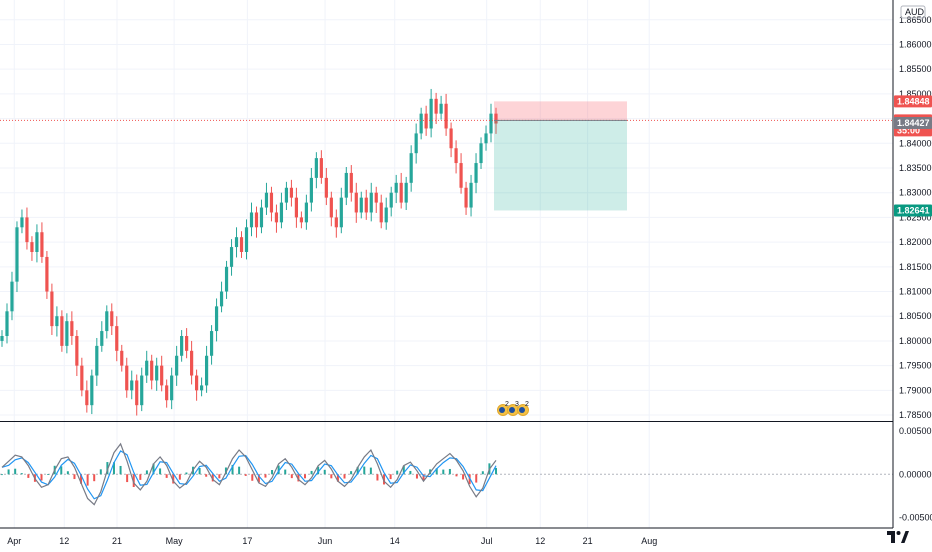 This screenshot has width=932, height=552. What do you see at coordinates (560, 111) in the screenshot?
I see `stop-loss-zone` at bounding box center [560, 111].